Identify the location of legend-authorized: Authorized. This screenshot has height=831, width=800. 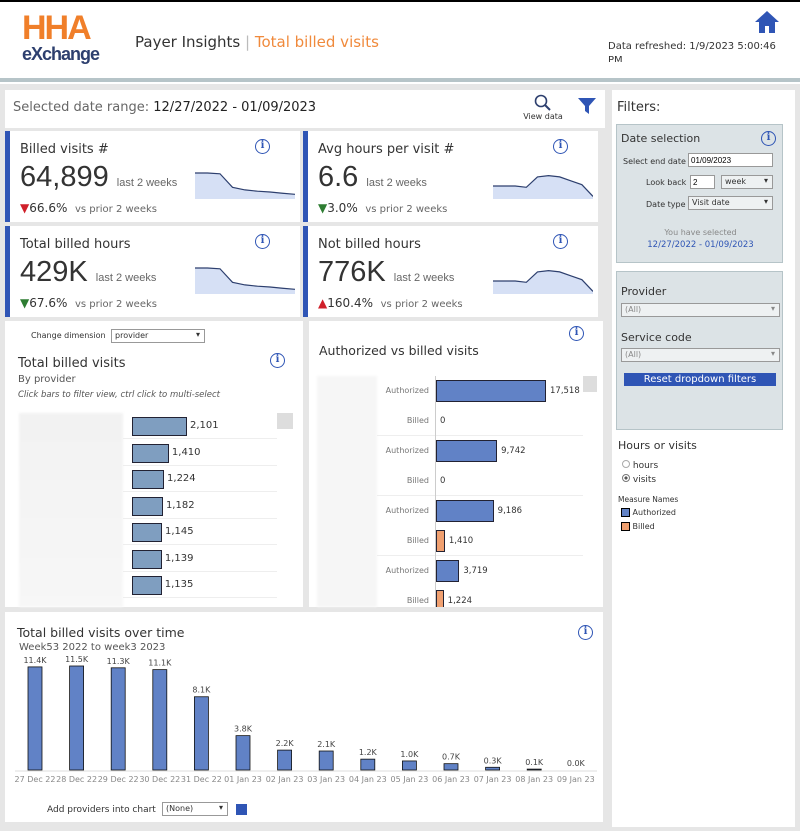
(648, 512).